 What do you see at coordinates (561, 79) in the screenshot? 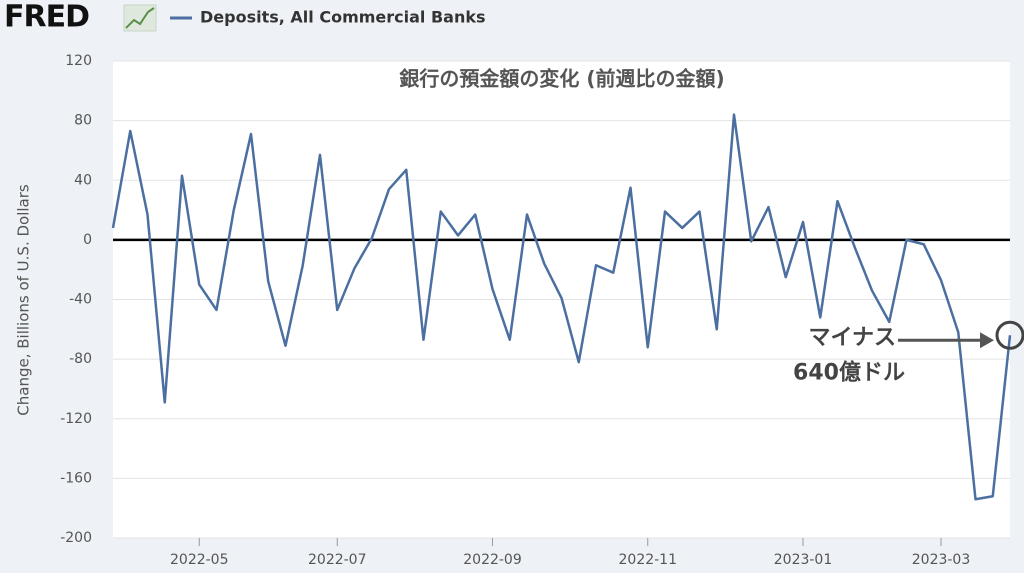
I see `chart-title: 銀行の預金額の変化 (前週比の金額)` at bounding box center [561, 79].